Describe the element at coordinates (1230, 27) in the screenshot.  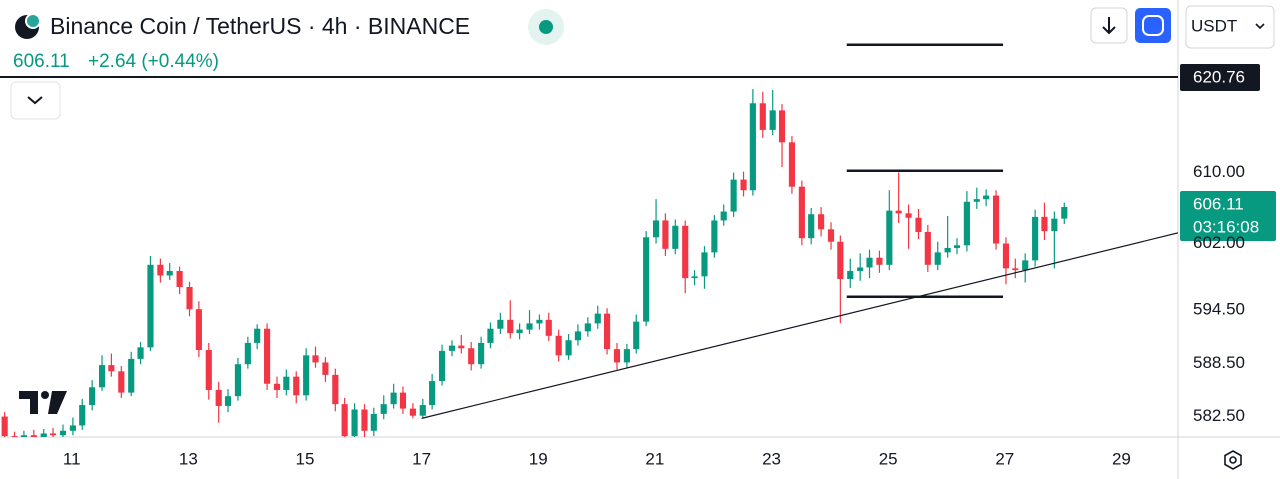
I see `currency-select` at that location.